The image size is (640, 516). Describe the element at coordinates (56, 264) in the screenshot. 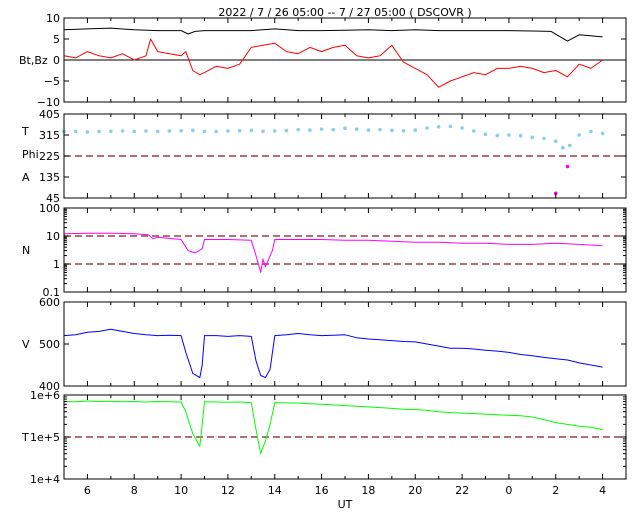

I see `y-tick-label: 1` at that location.